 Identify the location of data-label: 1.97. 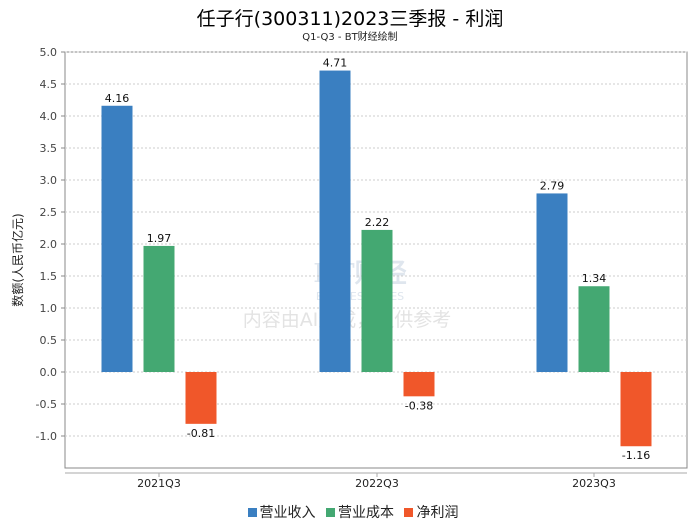
(159, 238).